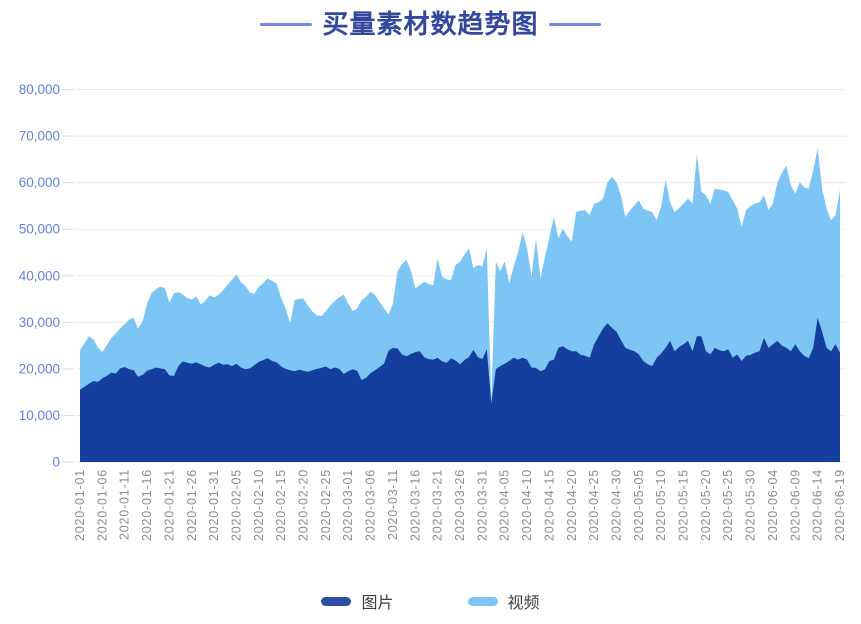 The image size is (861, 624). Describe the element at coordinates (527, 505) in the screenshot. I see `svg-text: 2020-04-10` at that location.